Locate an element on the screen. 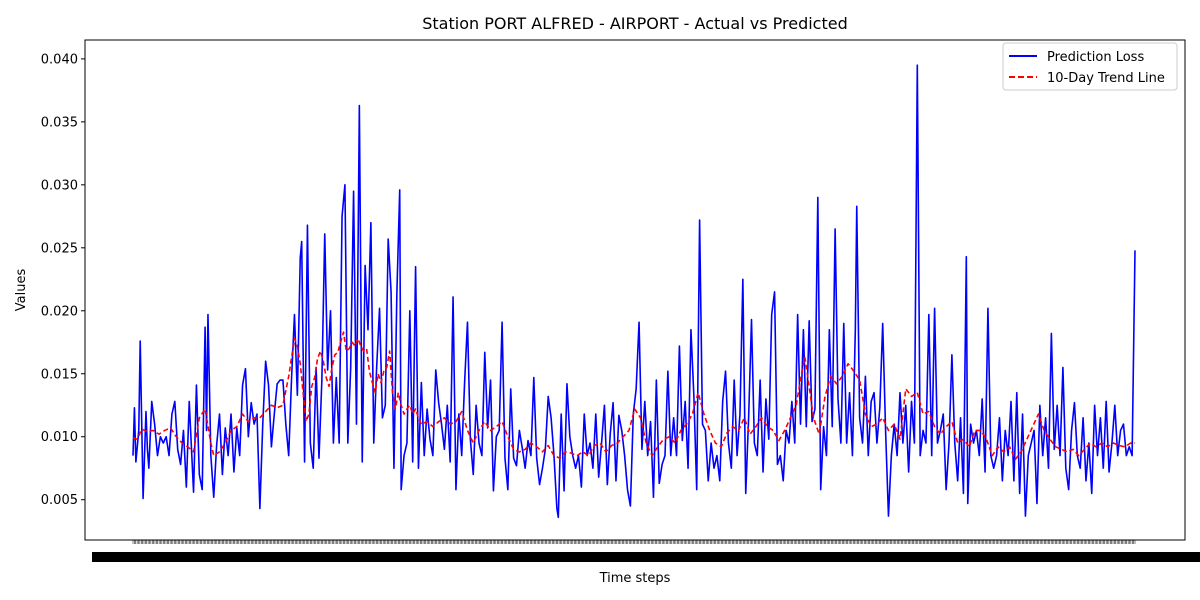 The height and width of the screenshot is (600, 1200). y-tick-label: 0.035 is located at coordinates (59, 122).